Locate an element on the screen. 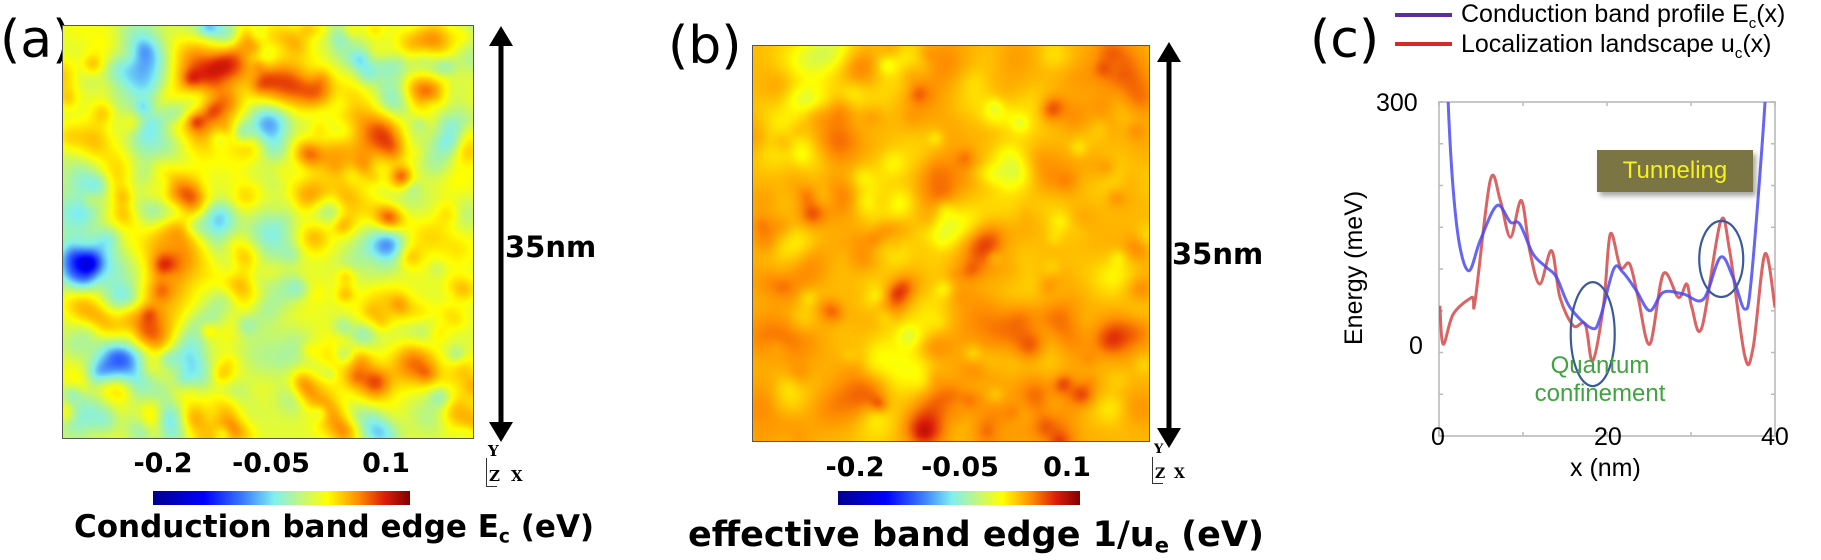 This screenshot has height=560, width=1821. quantum-line-1: Quantum is located at coordinates (1600, 365).